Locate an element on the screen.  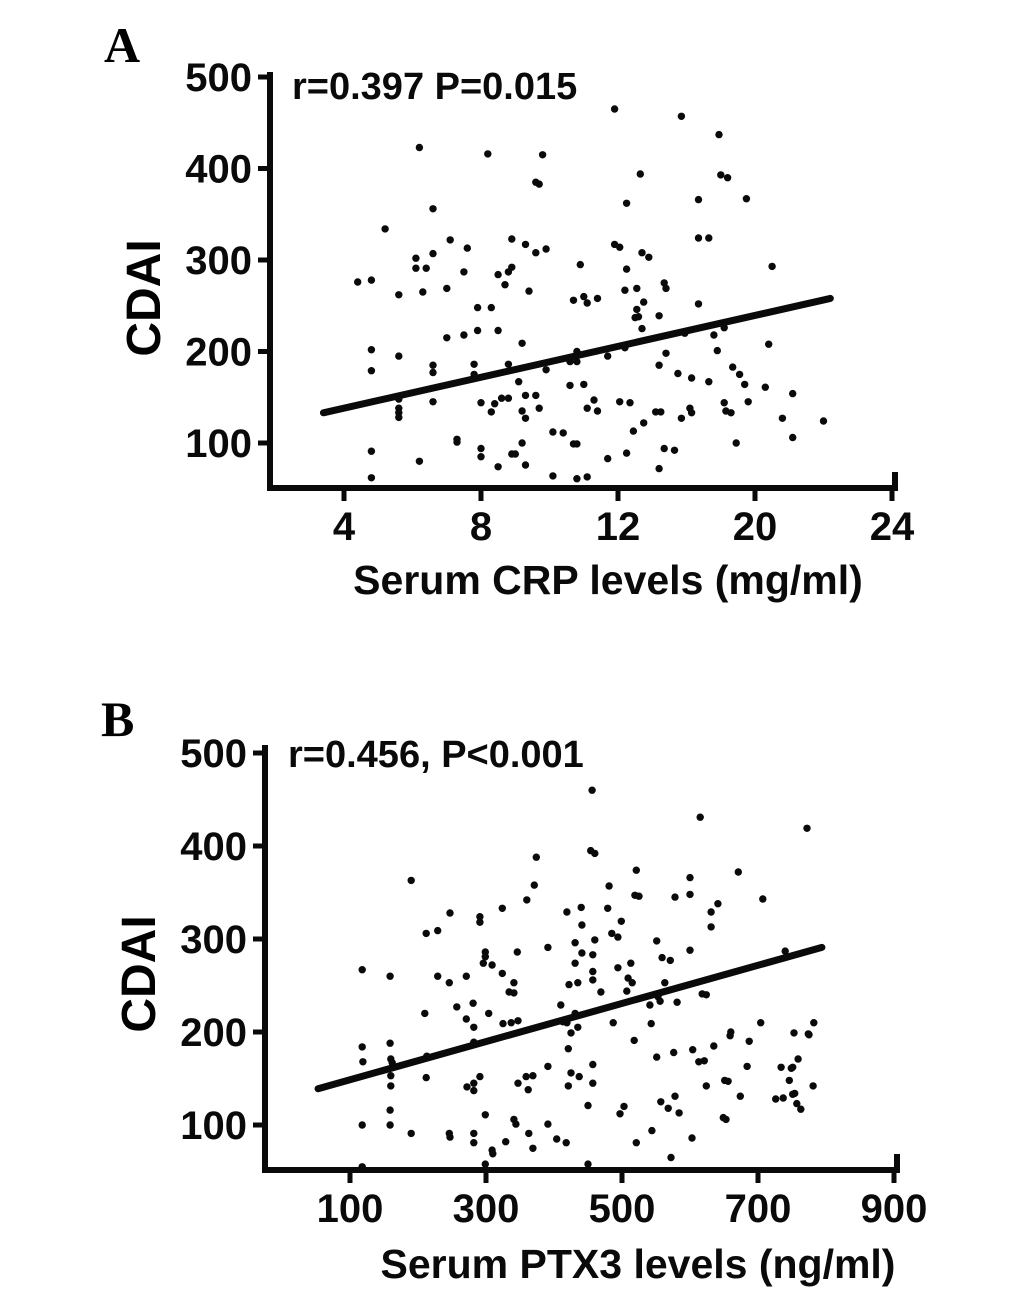
x-tick-label: 24 is located at coordinates (892, 527).